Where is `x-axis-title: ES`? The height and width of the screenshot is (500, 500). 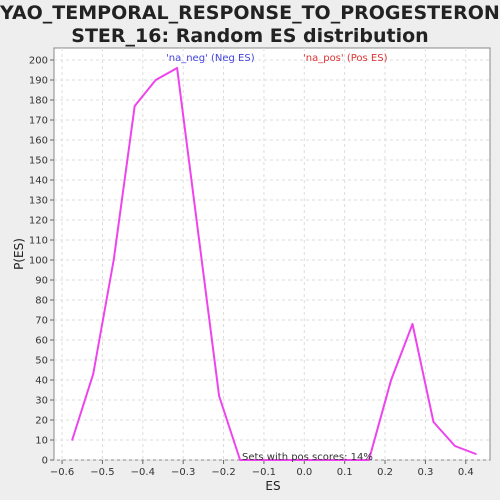
x-axis-title: ES is located at coordinates (272, 486).